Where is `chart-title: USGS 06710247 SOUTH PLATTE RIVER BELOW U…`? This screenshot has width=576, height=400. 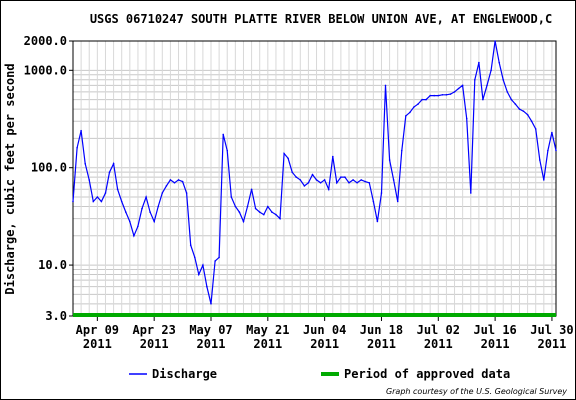
chart-title: USGS 06710247 SOUTH PLATTE RIVER BELOW U… is located at coordinates (321, 19).